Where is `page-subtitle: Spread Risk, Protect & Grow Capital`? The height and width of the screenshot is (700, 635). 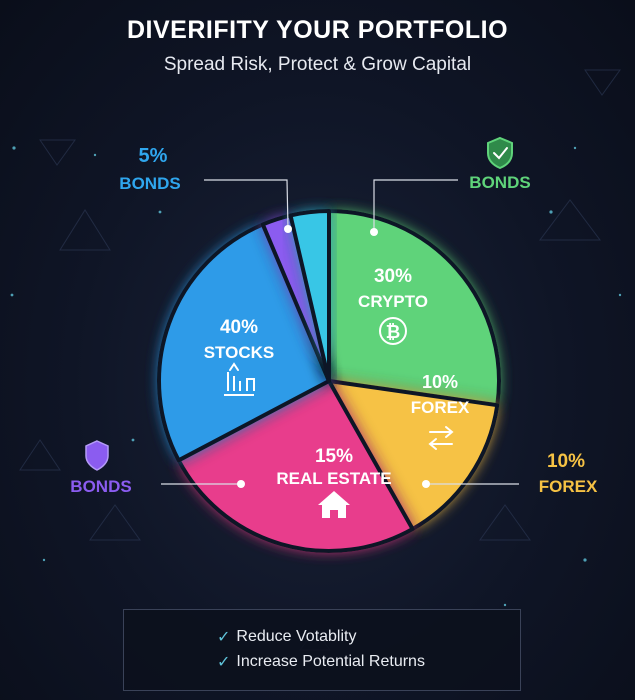
page-subtitle: Spread Risk, Protect & Grow Capital is located at coordinates (317, 64).